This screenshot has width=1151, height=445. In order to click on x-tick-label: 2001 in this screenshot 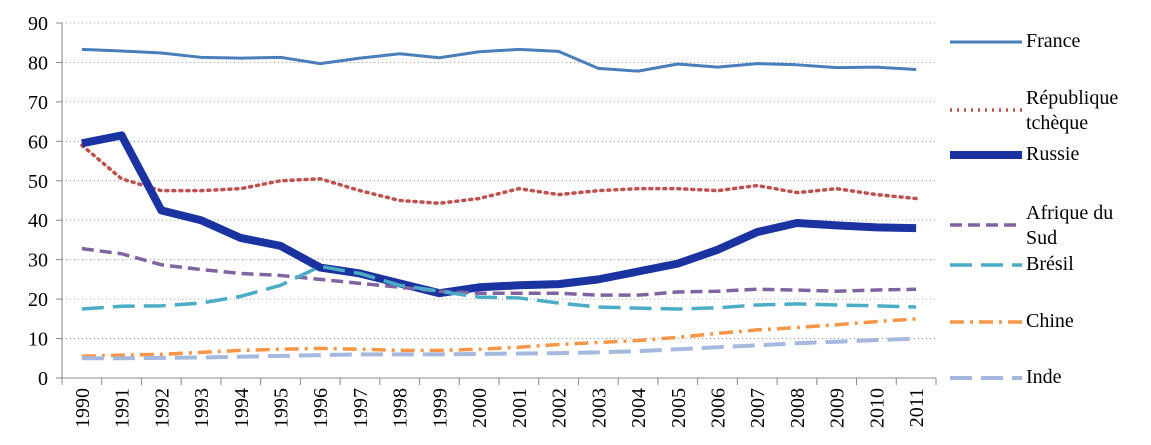, I will do `click(520, 408)`.